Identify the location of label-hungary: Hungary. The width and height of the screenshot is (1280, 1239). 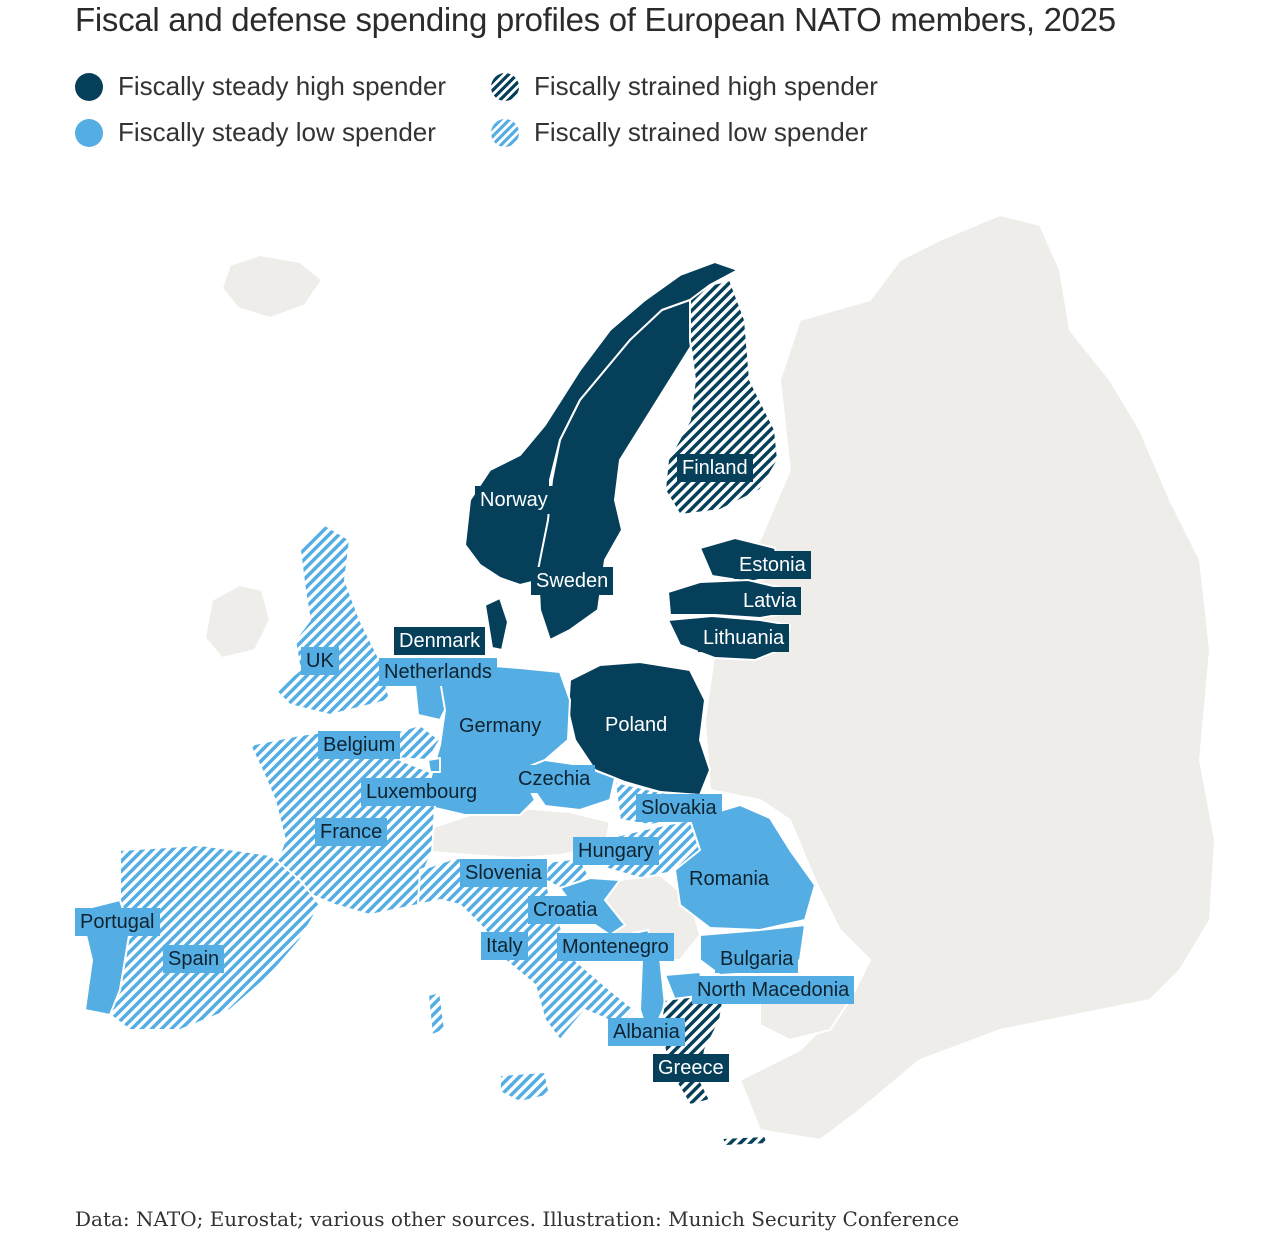
(616, 851).